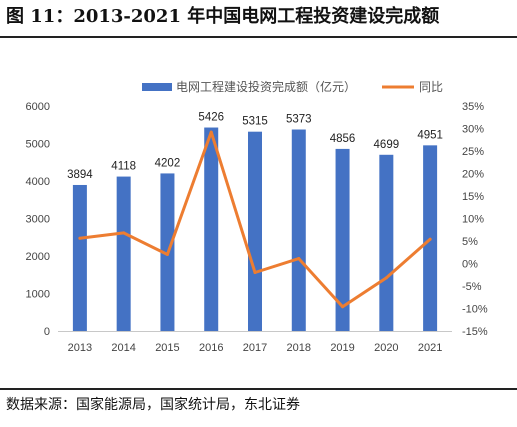 The width and height of the screenshot is (517, 427). I want to click on x-tick-label: 2017, so click(255, 348).